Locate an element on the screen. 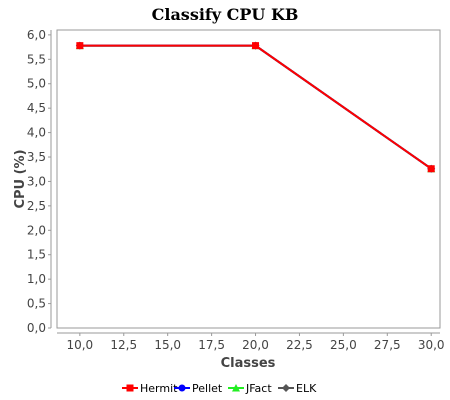 The height and width of the screenshot is (400, 450). legend-item-jfact: JFact is located at coordinates (250, 388).